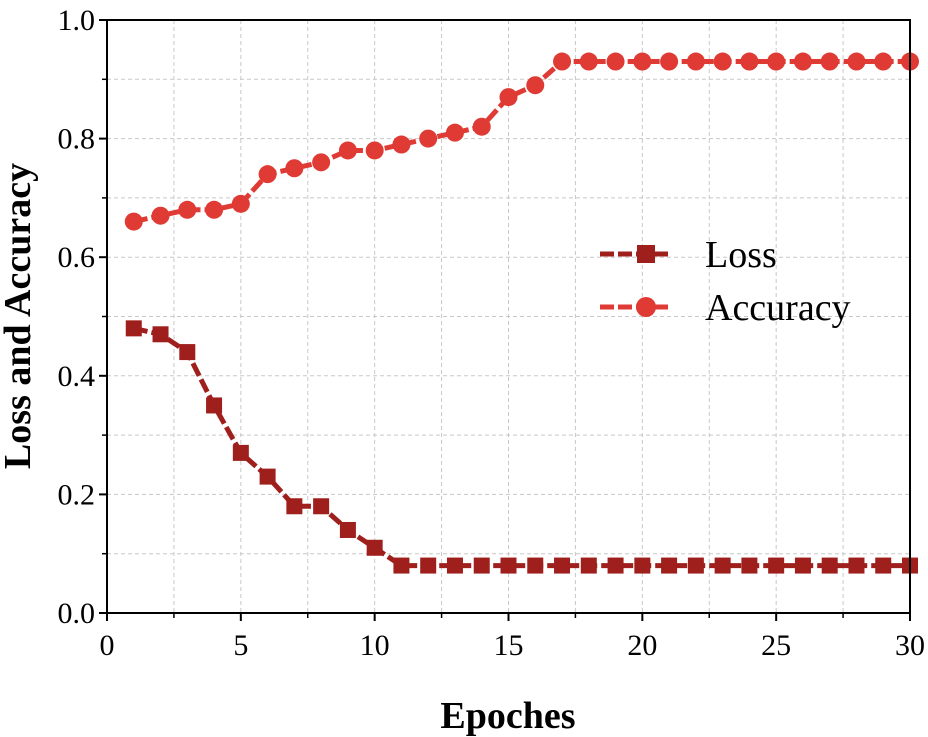 The image size is (928, 737). What do you see at coordinates (77, 613) in the screenshot?
I see `y-tick-label: 0.0` at bounding box center [77, 613].